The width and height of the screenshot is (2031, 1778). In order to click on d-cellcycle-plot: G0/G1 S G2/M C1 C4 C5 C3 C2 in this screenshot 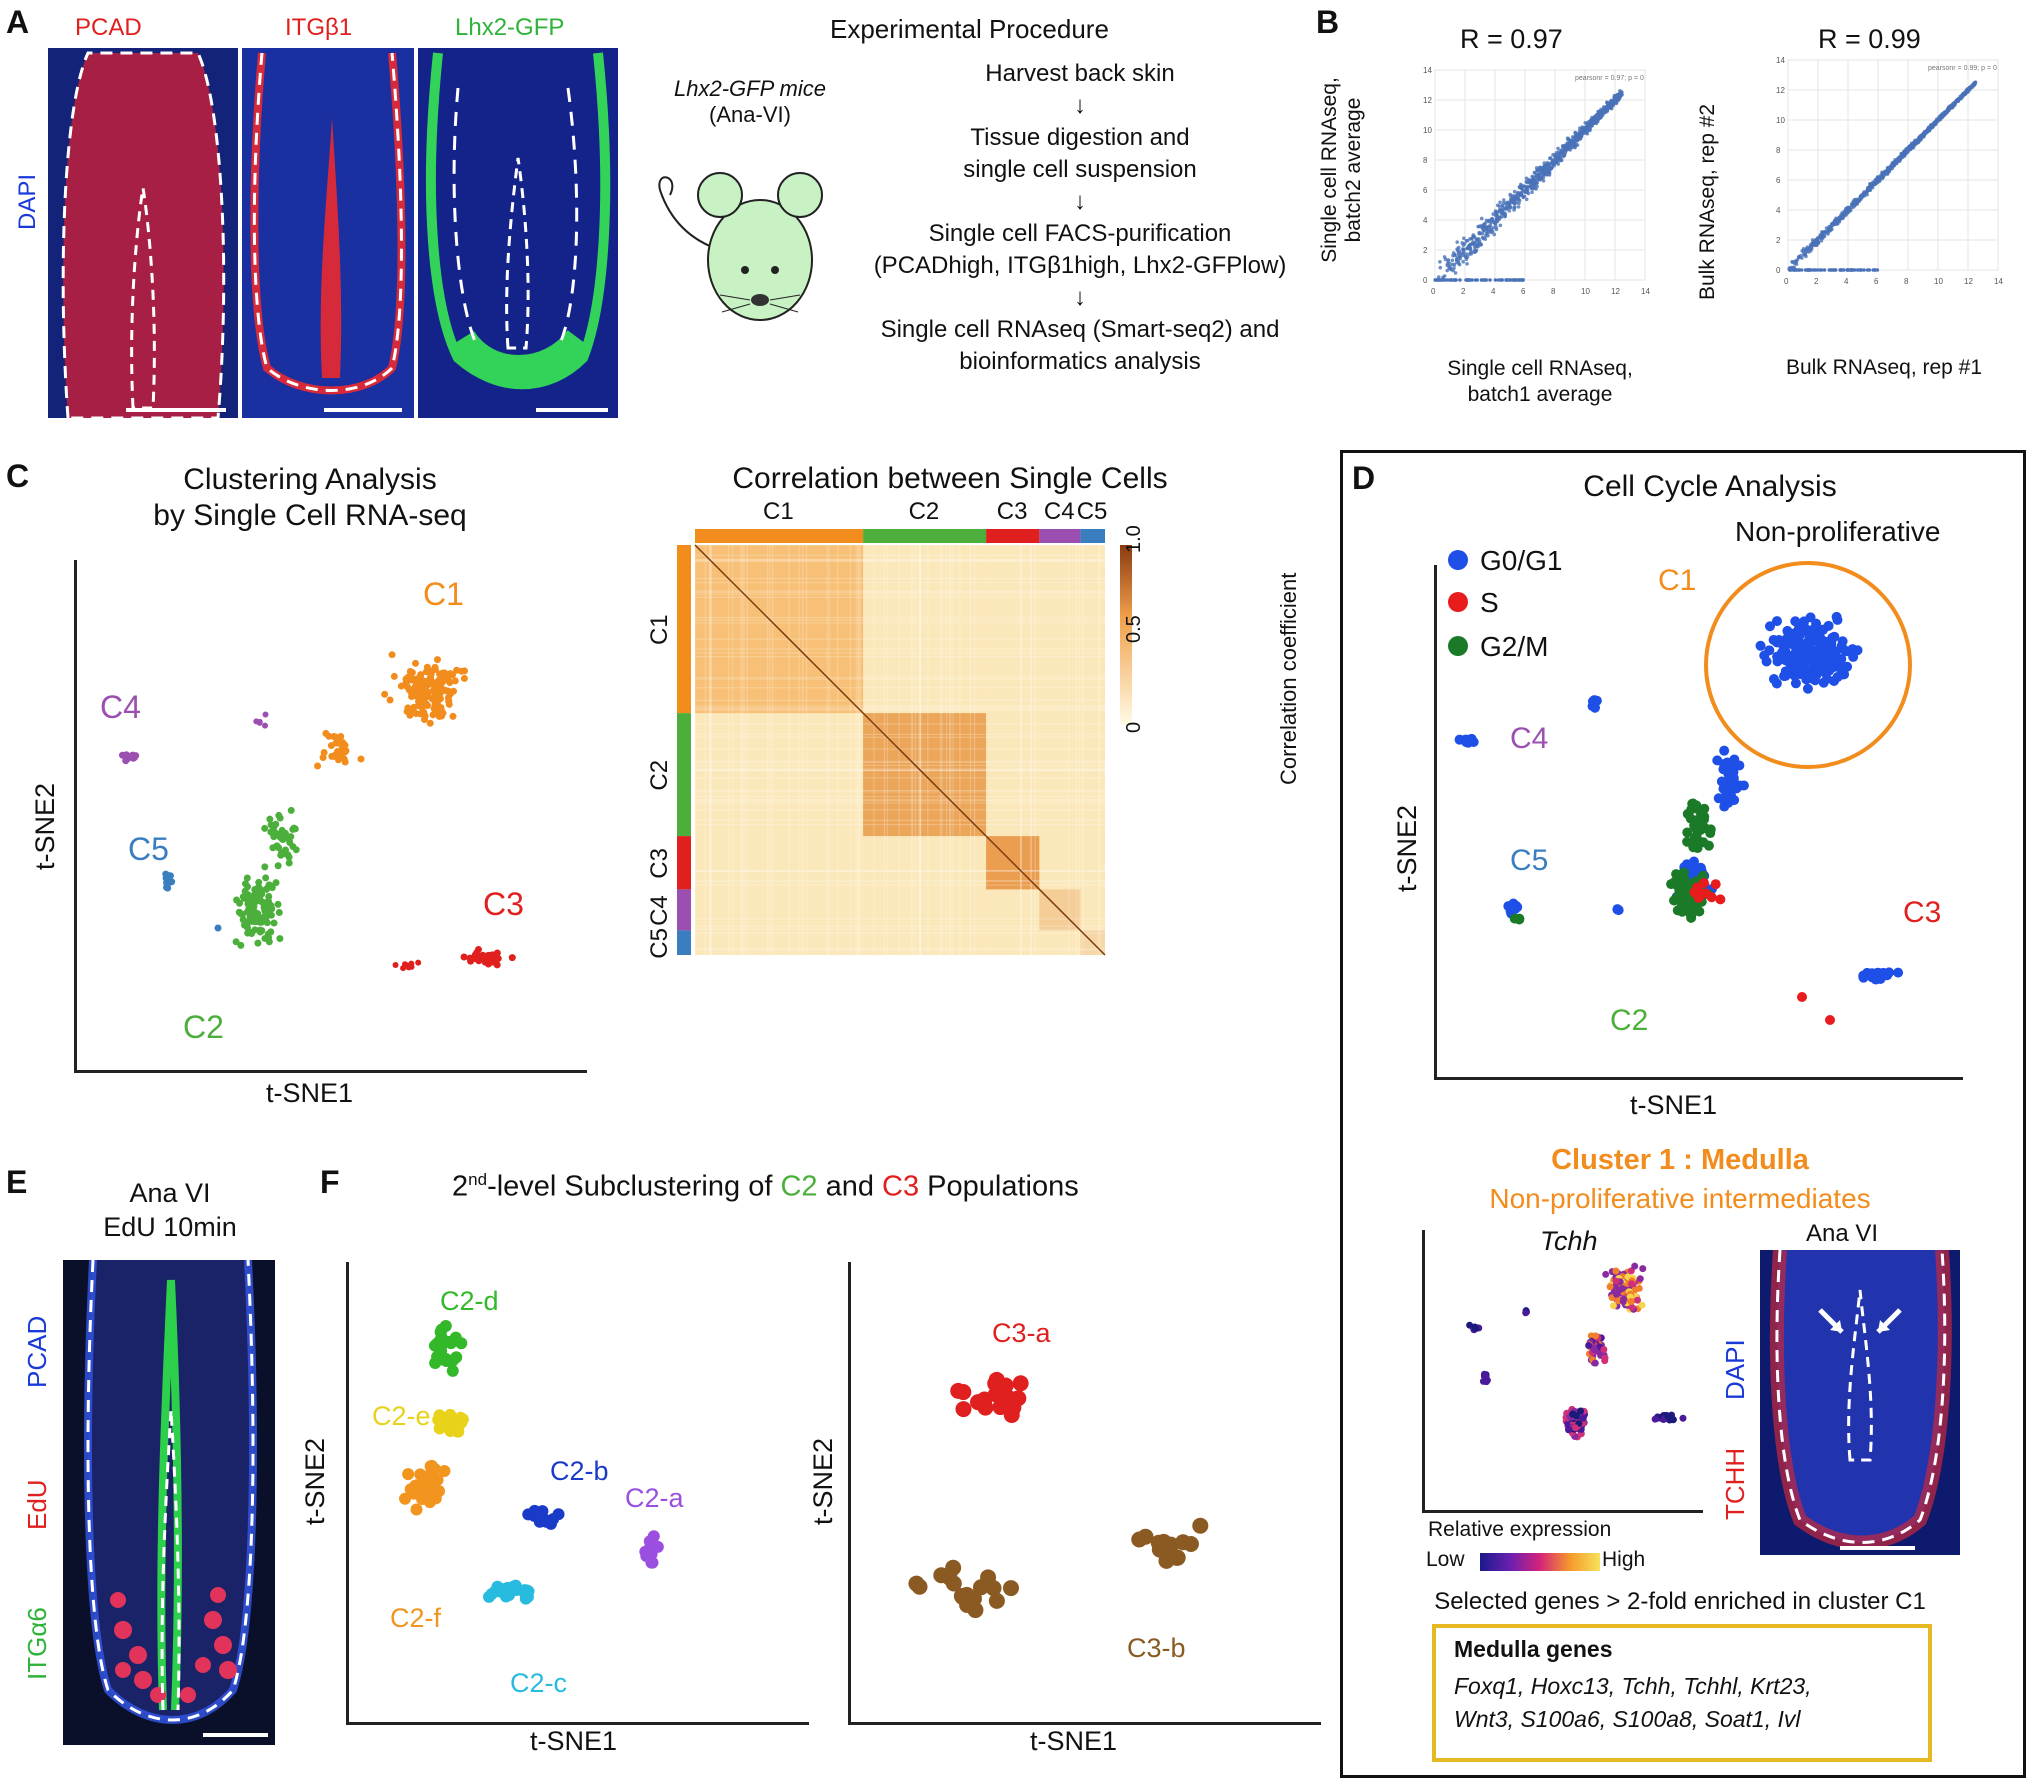, I will do `click(1694, 791)`.